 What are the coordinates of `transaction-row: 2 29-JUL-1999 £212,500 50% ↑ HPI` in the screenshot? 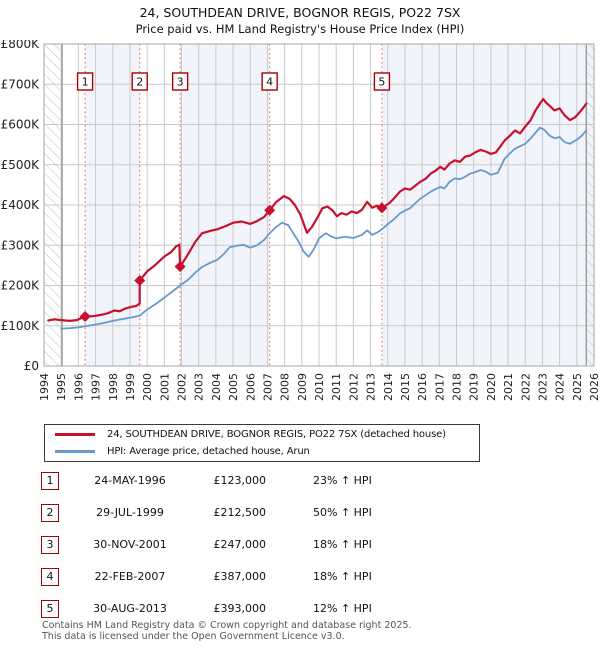 It's located at (300, 514).